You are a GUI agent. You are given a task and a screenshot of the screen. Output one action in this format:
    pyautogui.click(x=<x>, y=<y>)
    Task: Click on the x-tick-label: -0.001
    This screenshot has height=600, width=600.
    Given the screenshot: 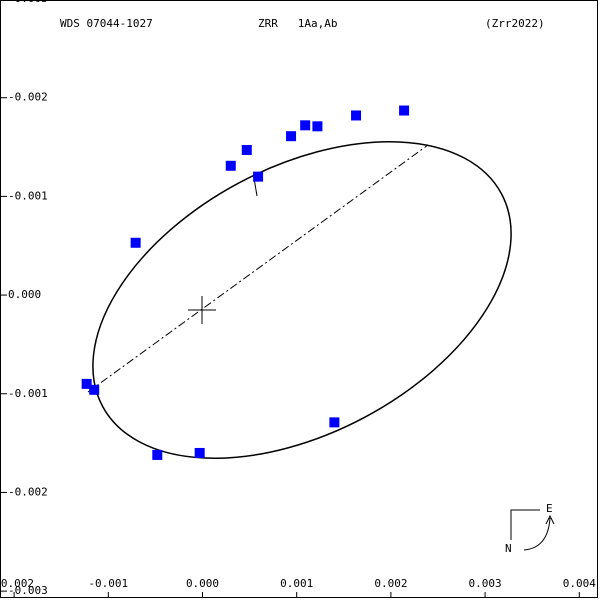 What is the action you would take?
    pyautogui.click(x=108, y=583)
    